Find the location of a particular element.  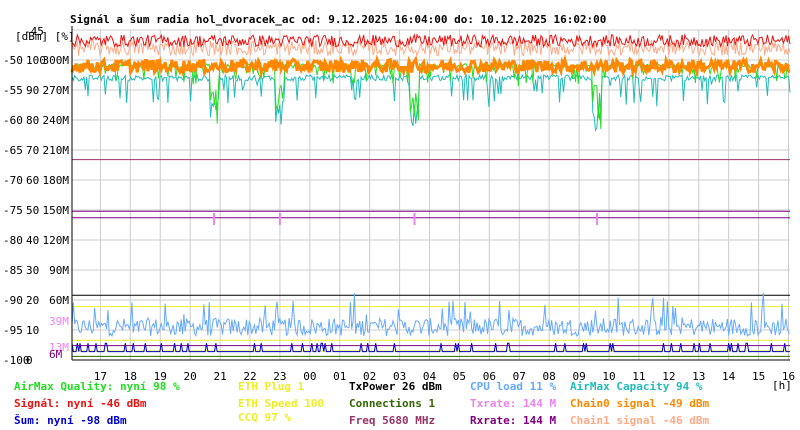

x-tick-label: 06 is located at coordinates (489, 376).